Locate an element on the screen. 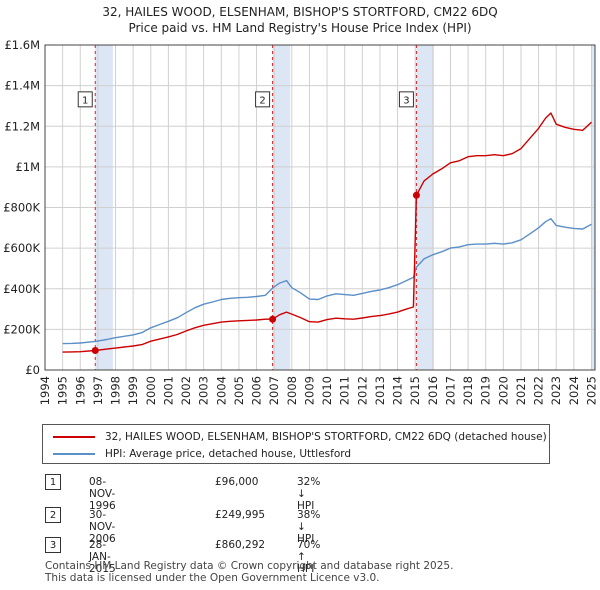  legend-swatch-property is located at coordinates (74, 437).